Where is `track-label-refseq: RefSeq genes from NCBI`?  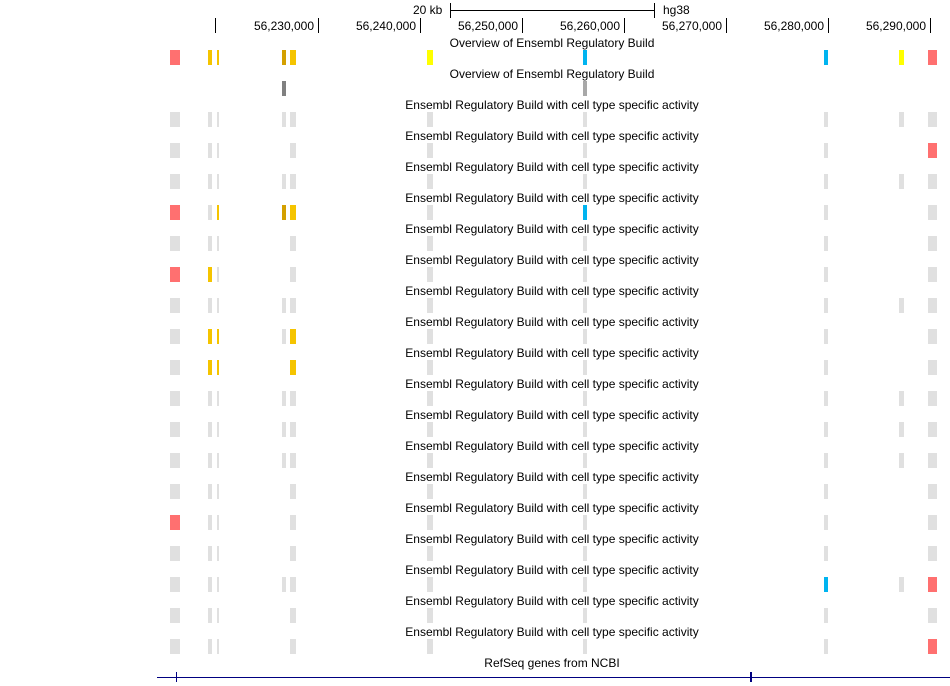 track-label-refseq: RefSeq genes from NCBI is located at coordinates (552, 663).